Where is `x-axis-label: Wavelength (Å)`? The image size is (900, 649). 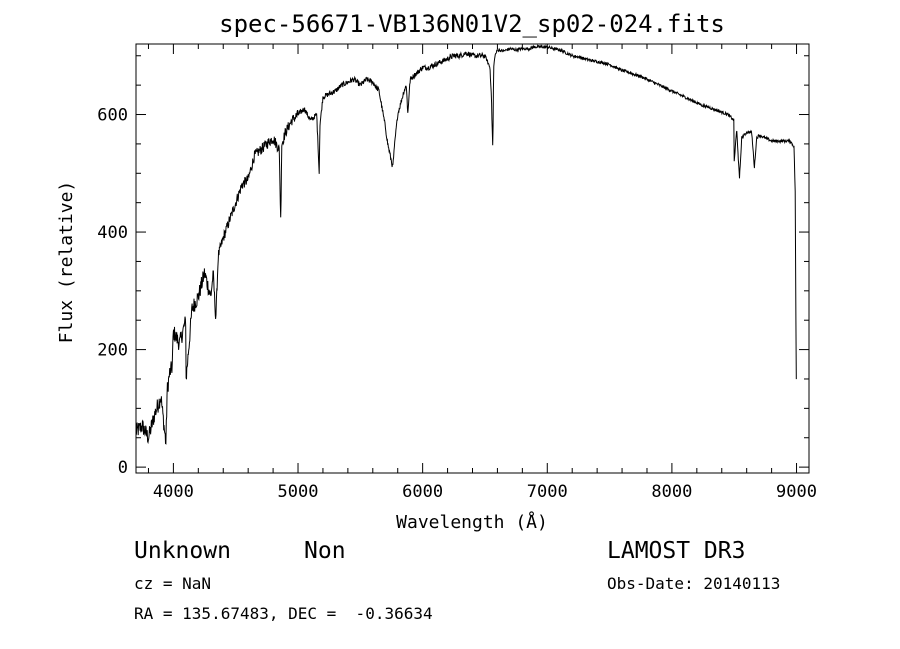 x-axis-label: Wavelength (Å) is located at coordinates (472, 522).